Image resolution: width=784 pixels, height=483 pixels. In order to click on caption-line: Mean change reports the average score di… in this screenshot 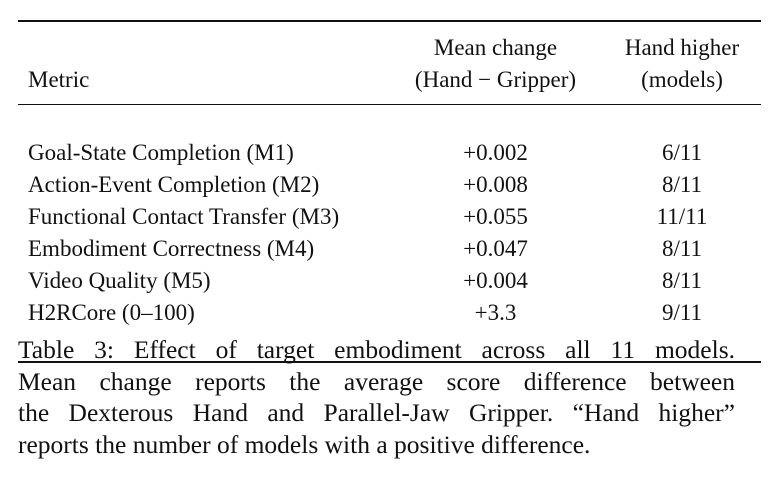, I will do `click(376, 381)`.